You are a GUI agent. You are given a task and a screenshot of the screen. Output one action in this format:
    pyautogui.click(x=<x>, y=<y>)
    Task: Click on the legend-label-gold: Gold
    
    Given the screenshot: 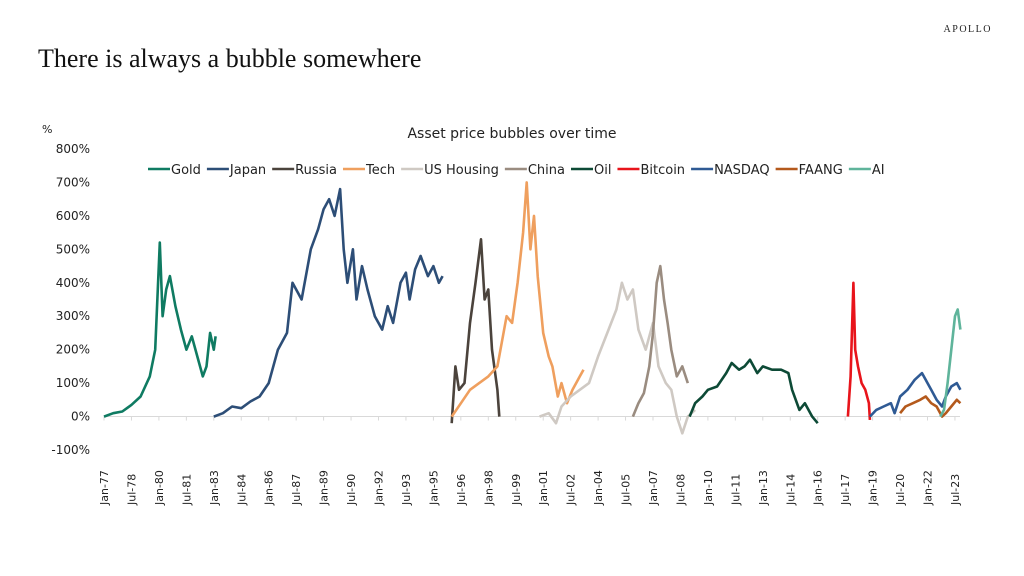 What is the action you would take?
    pyautogui.click(x=186, y=170)
    